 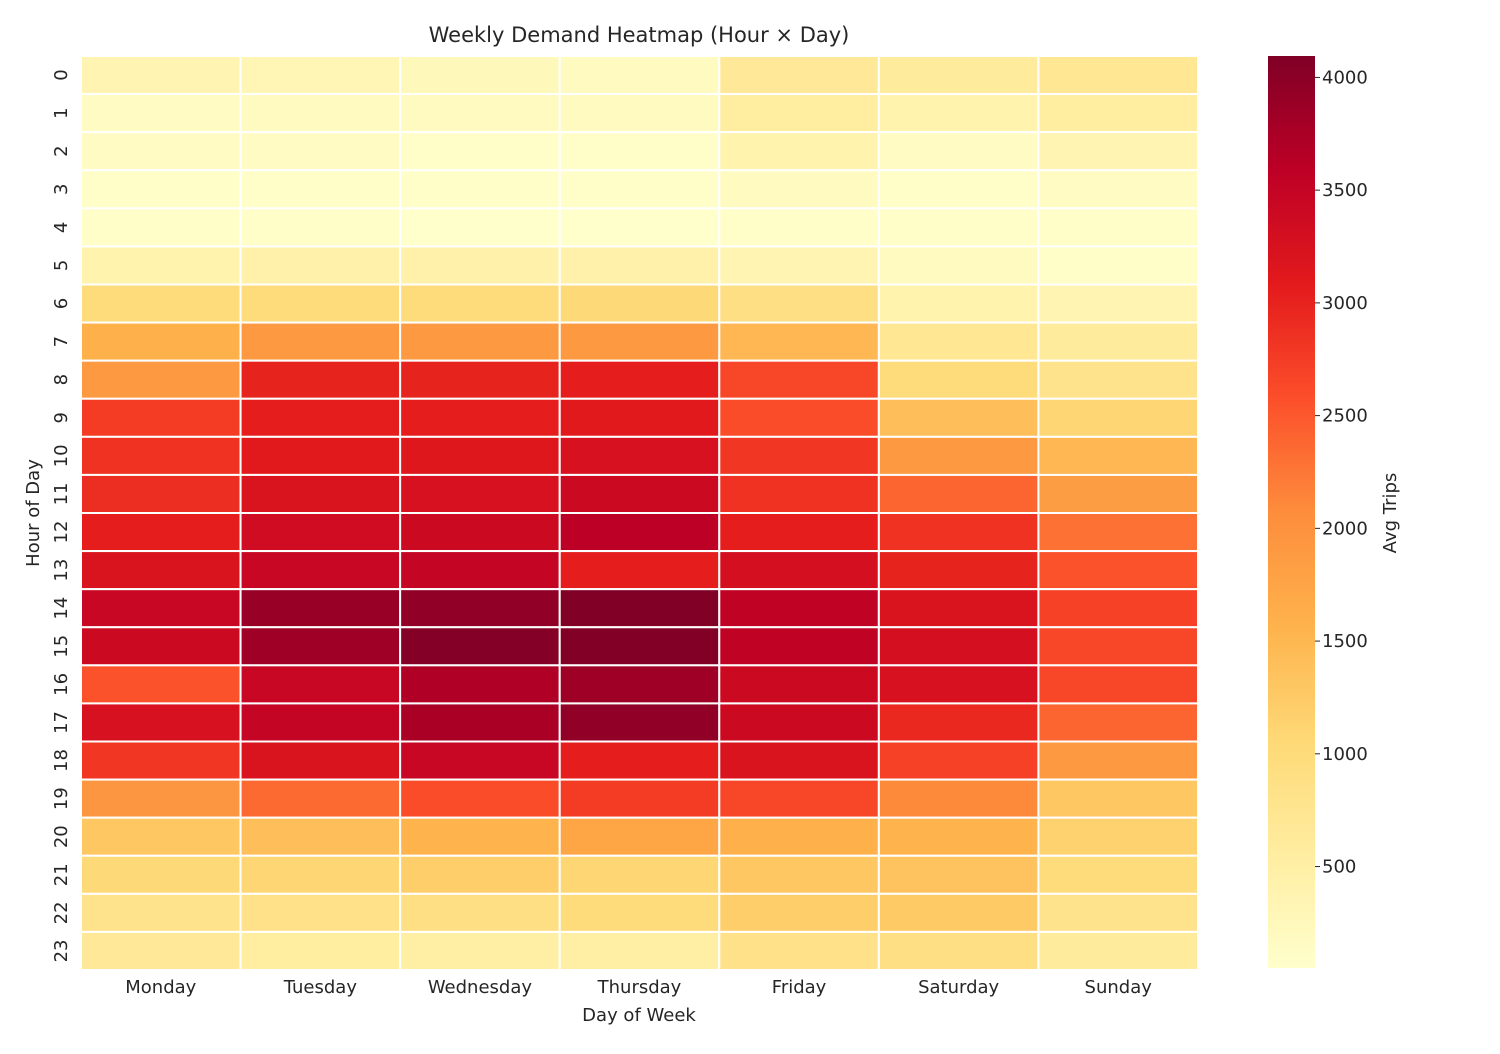 What do you see at coordinates (1345, 528) in the screenshot?
I see `colorbar-tick-label: 2000` at bounding box center [1345, 528].